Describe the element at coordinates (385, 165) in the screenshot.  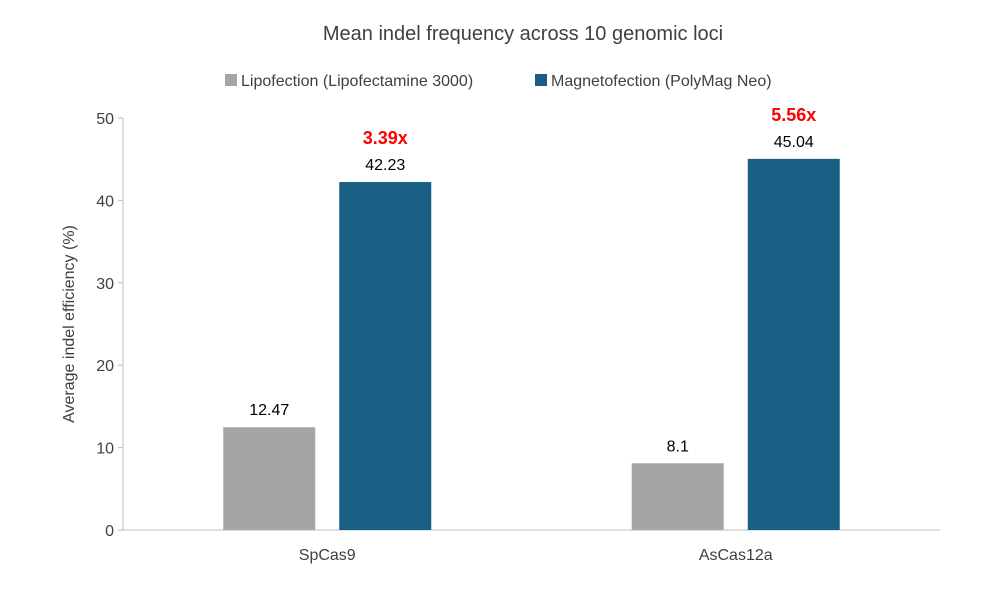
I see `data-label-spcas9-series-1: 42.23` at that location.